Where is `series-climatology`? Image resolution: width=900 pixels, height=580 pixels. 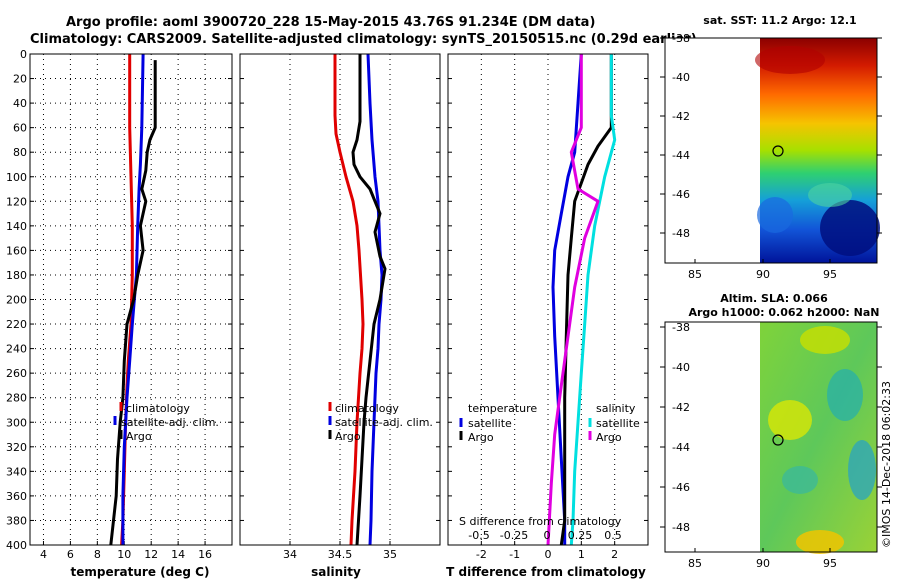 series-climatology is located at coordinates (349, 300).